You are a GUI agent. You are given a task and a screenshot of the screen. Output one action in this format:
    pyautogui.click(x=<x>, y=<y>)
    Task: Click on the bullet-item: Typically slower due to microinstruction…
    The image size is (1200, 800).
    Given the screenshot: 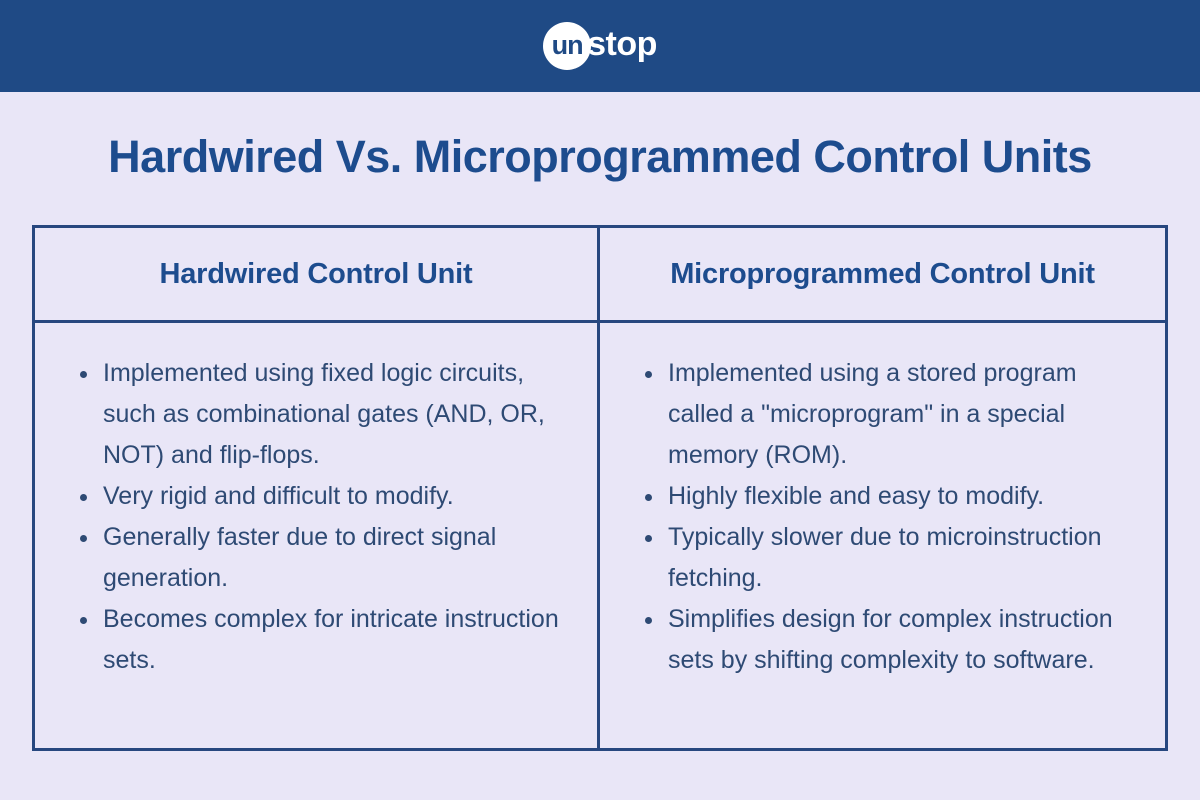 What is the action you would take?
    pyautogui.click(x=902, y=558)
    